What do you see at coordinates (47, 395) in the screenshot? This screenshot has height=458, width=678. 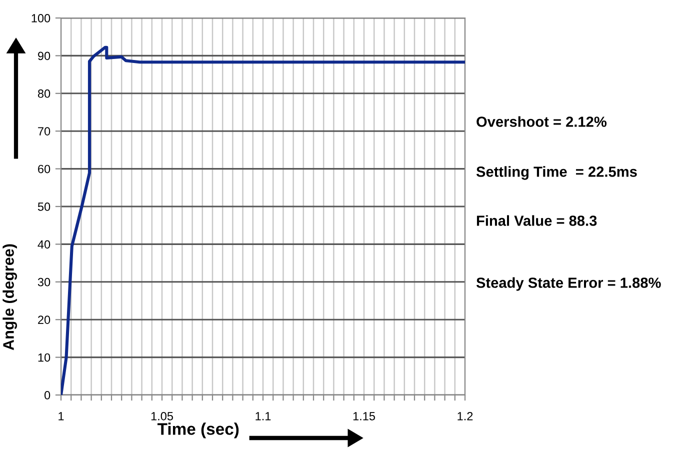 I see `y-tick-label: 0` at bounding box center [47, 395].